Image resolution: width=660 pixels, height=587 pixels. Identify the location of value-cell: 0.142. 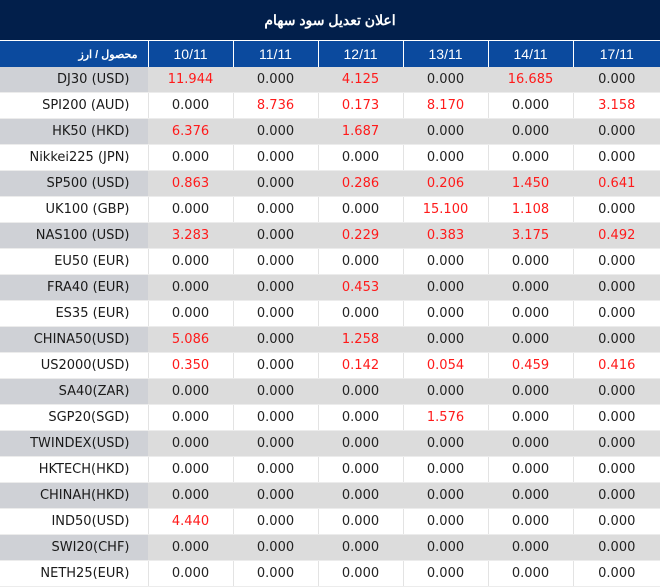
(360, 365).